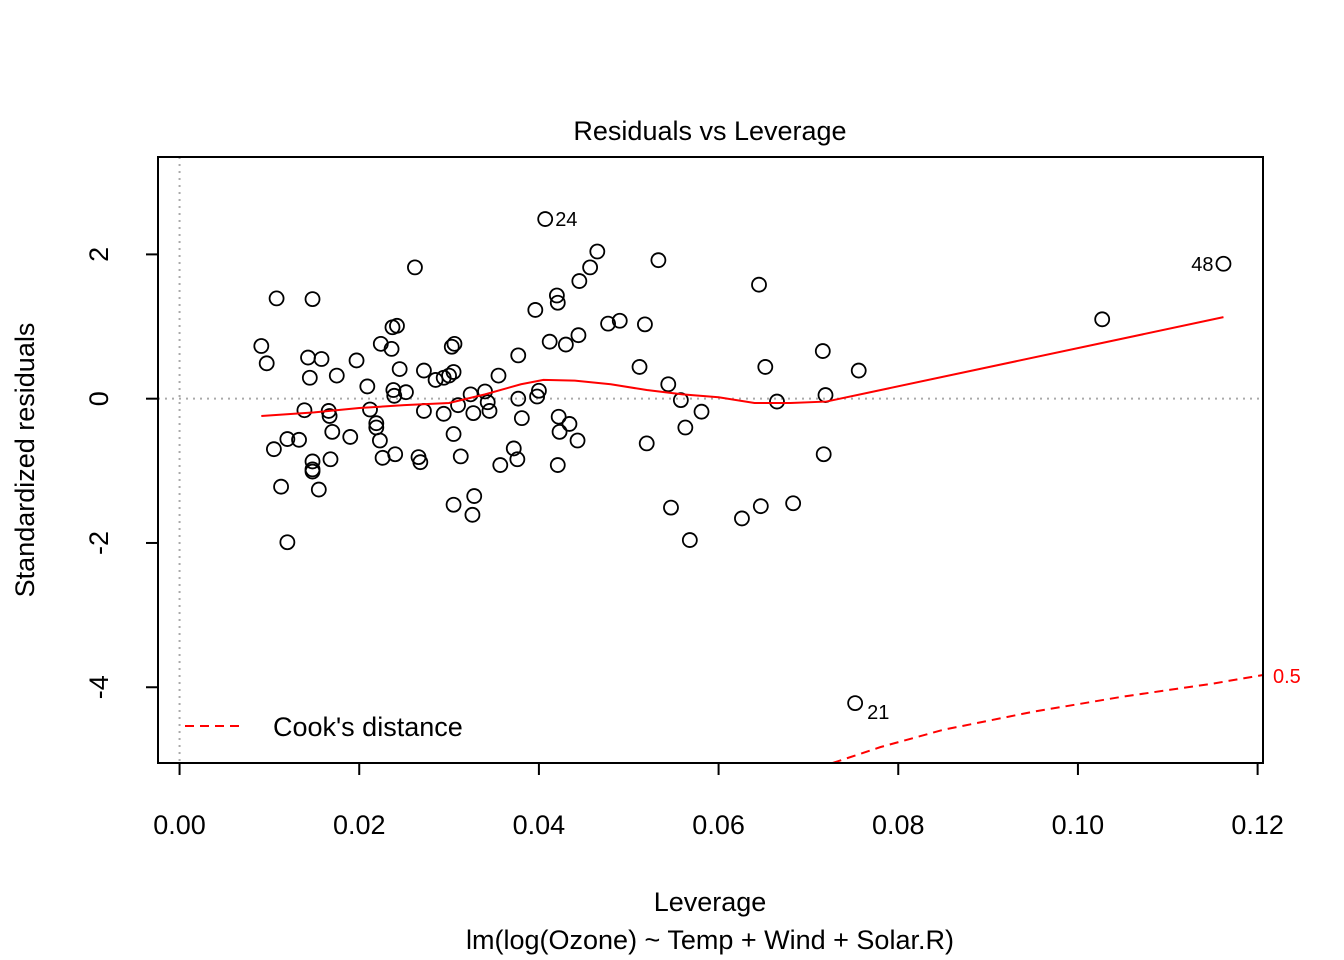 This screenshot has width=1344, height=960. Describe the element at coordinates (718, 801) in the screenshot. I see `x-axis: 0.00 0.02 0.04 0.06 0.08 0.10 0.12` at that location.